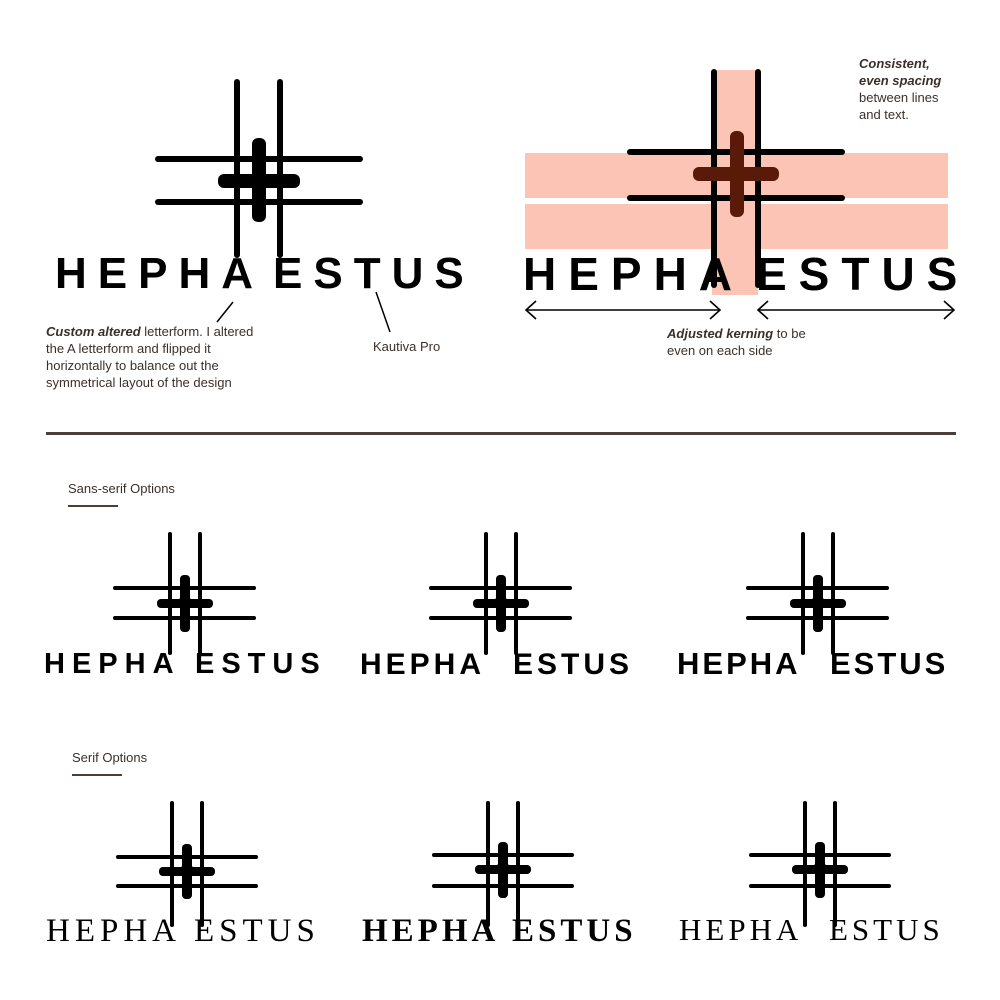 This screenshot has height=1000, width=1000. I want to click on main-logo: HEPHA ESTUS, so click(265, 206).